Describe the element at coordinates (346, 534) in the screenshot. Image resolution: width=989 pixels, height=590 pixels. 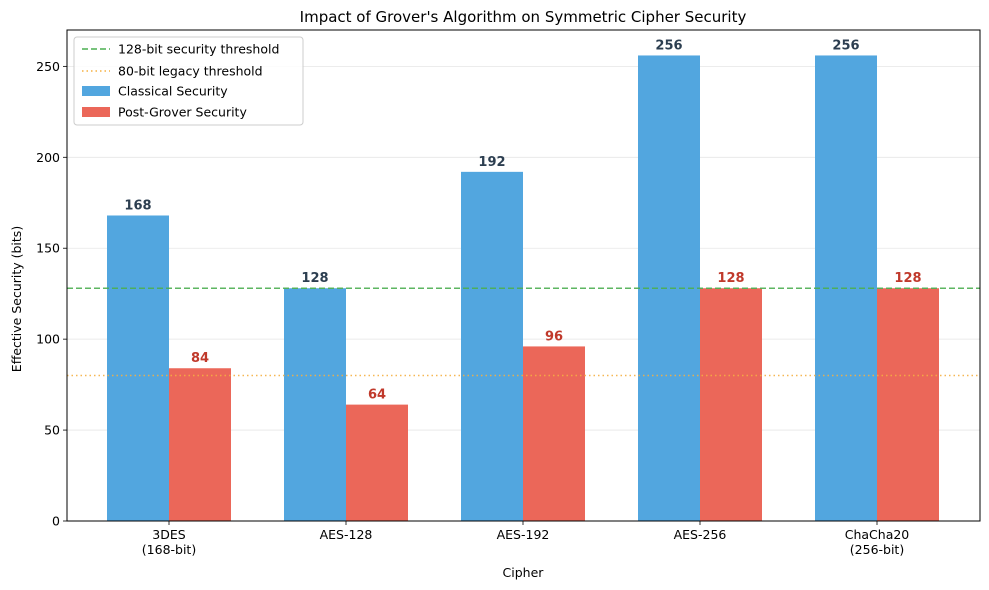
I see `x-tick-label: AES-128` at that location.